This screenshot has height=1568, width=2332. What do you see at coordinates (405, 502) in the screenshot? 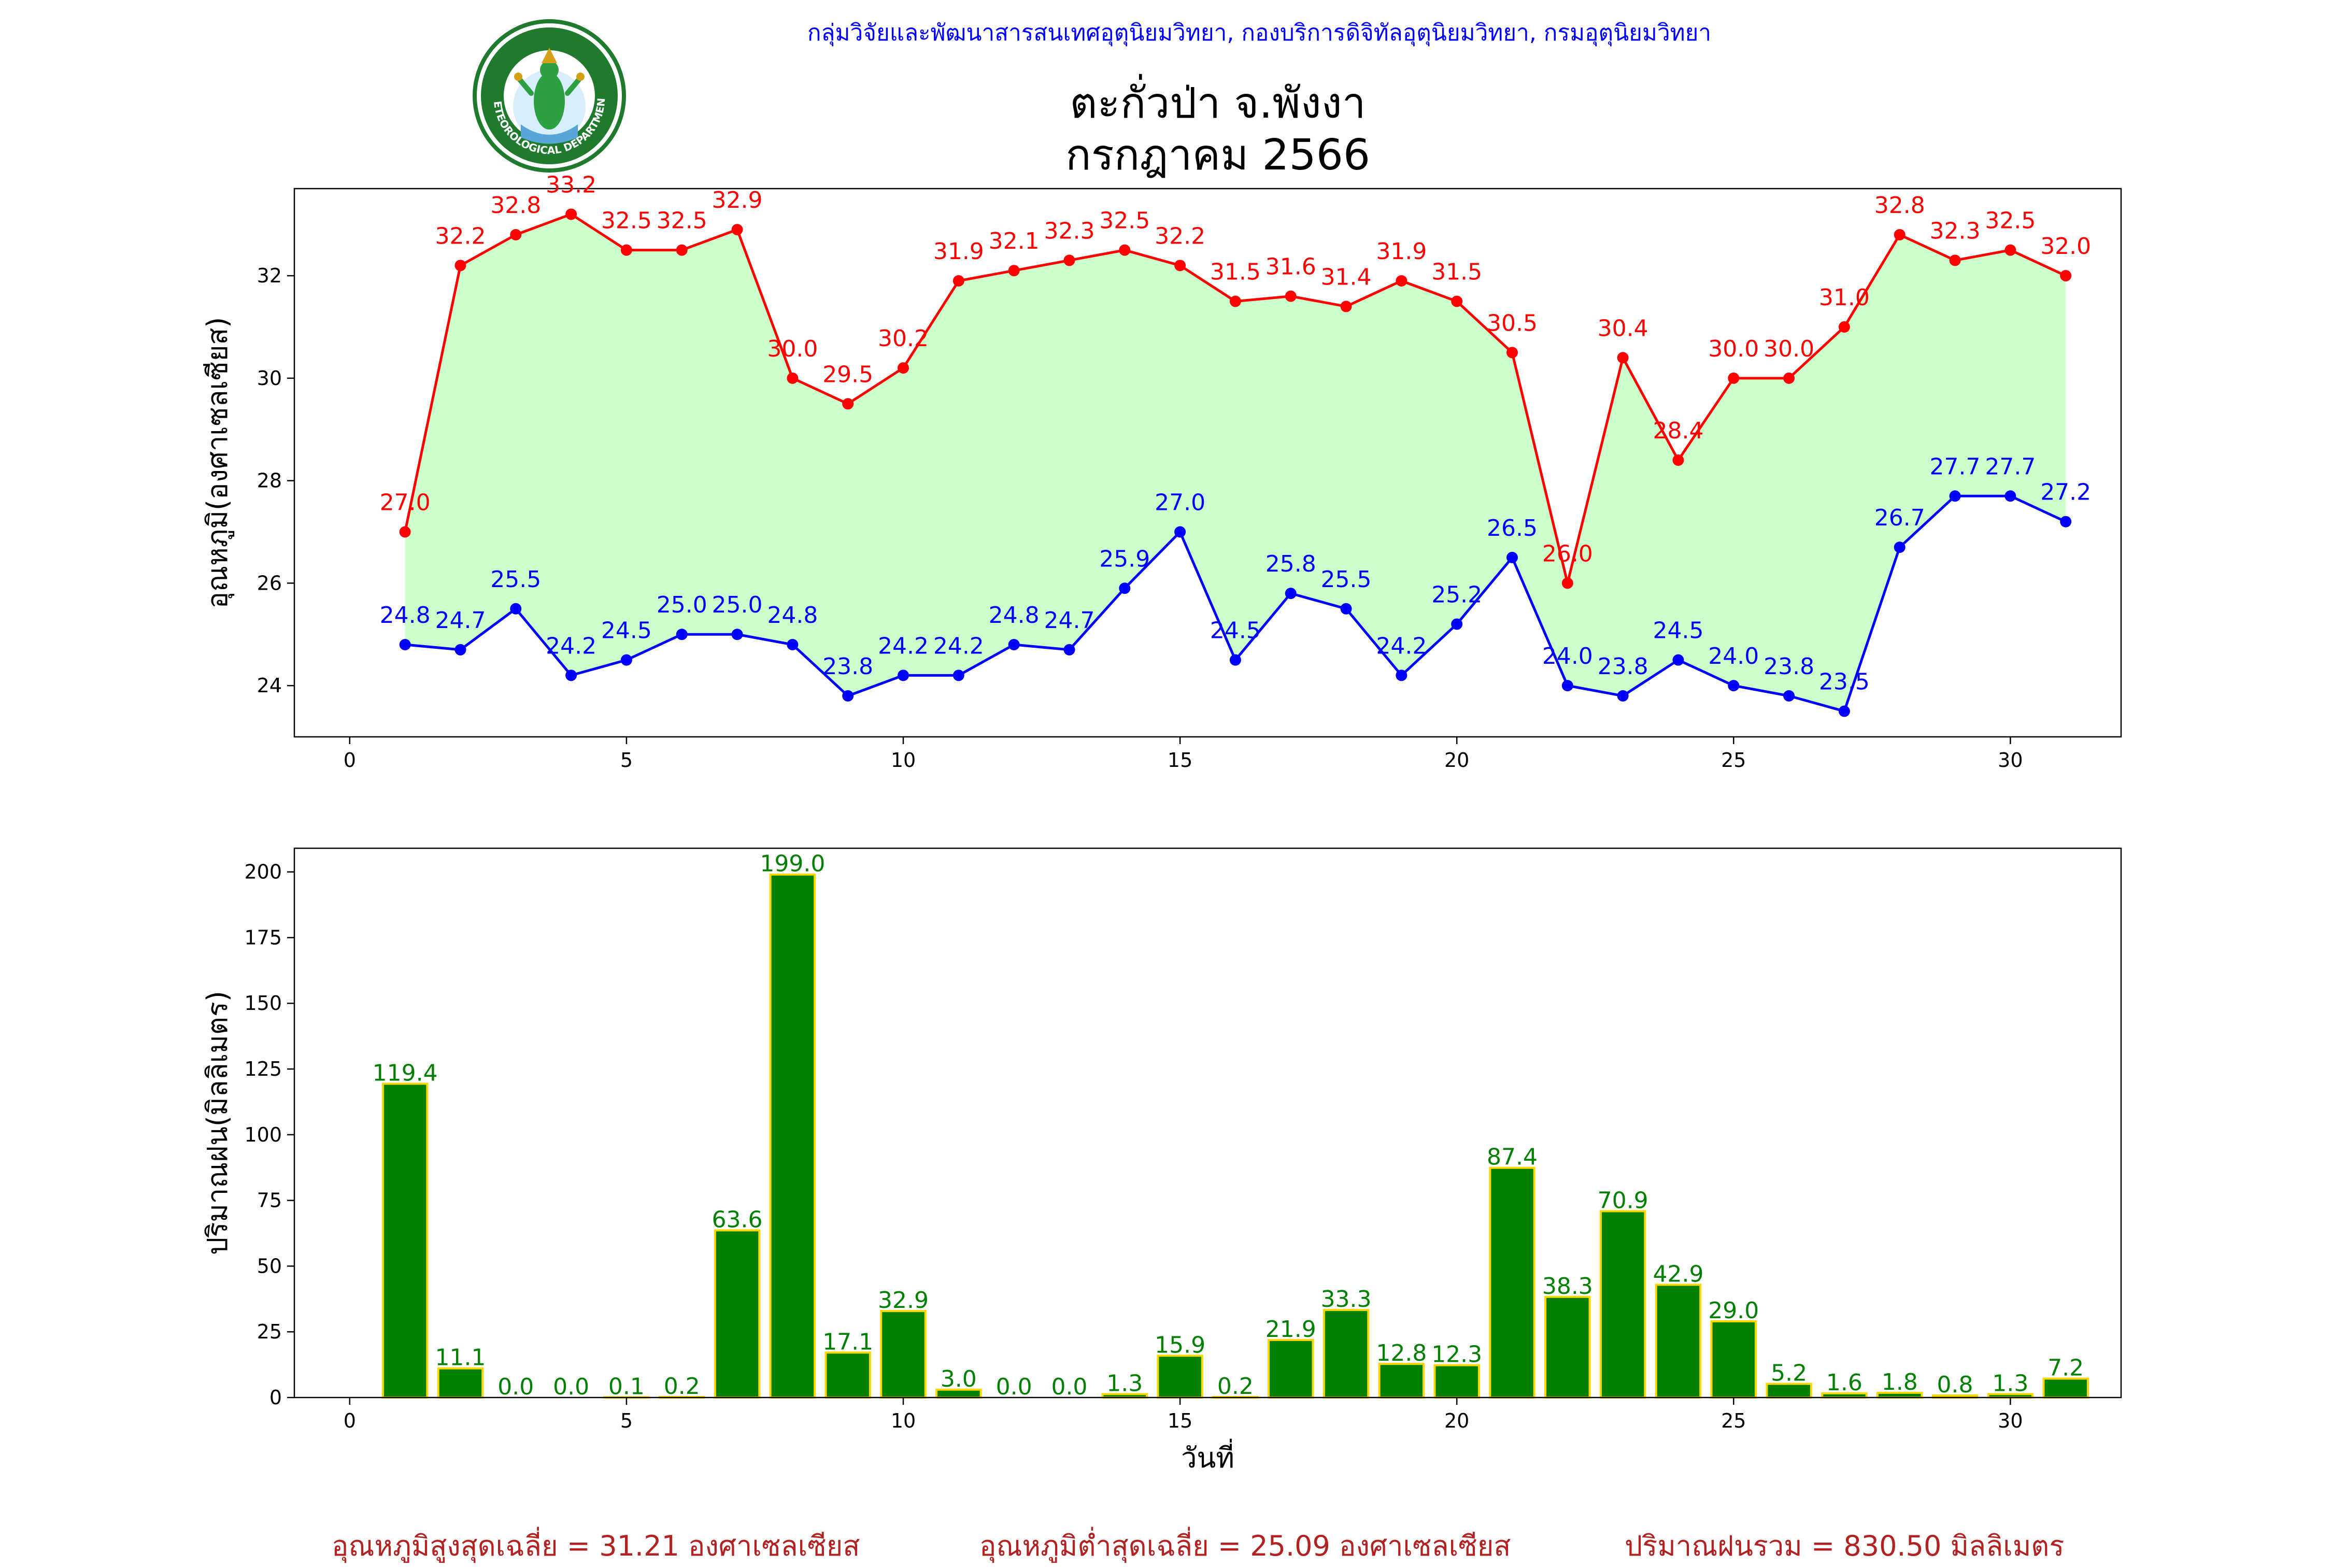
I see `max-temp-label: 27.0` at bounding box center [405, 502].